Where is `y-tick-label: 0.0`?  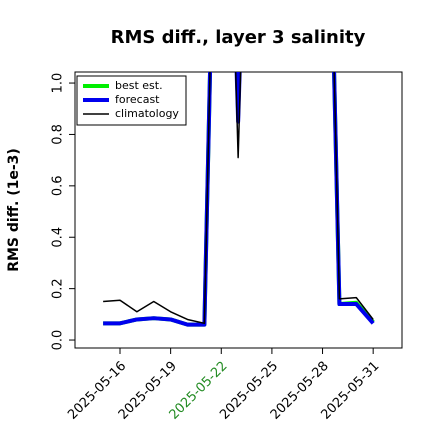
y-tick-label: 0.0 is located at coordinates (58, 340).